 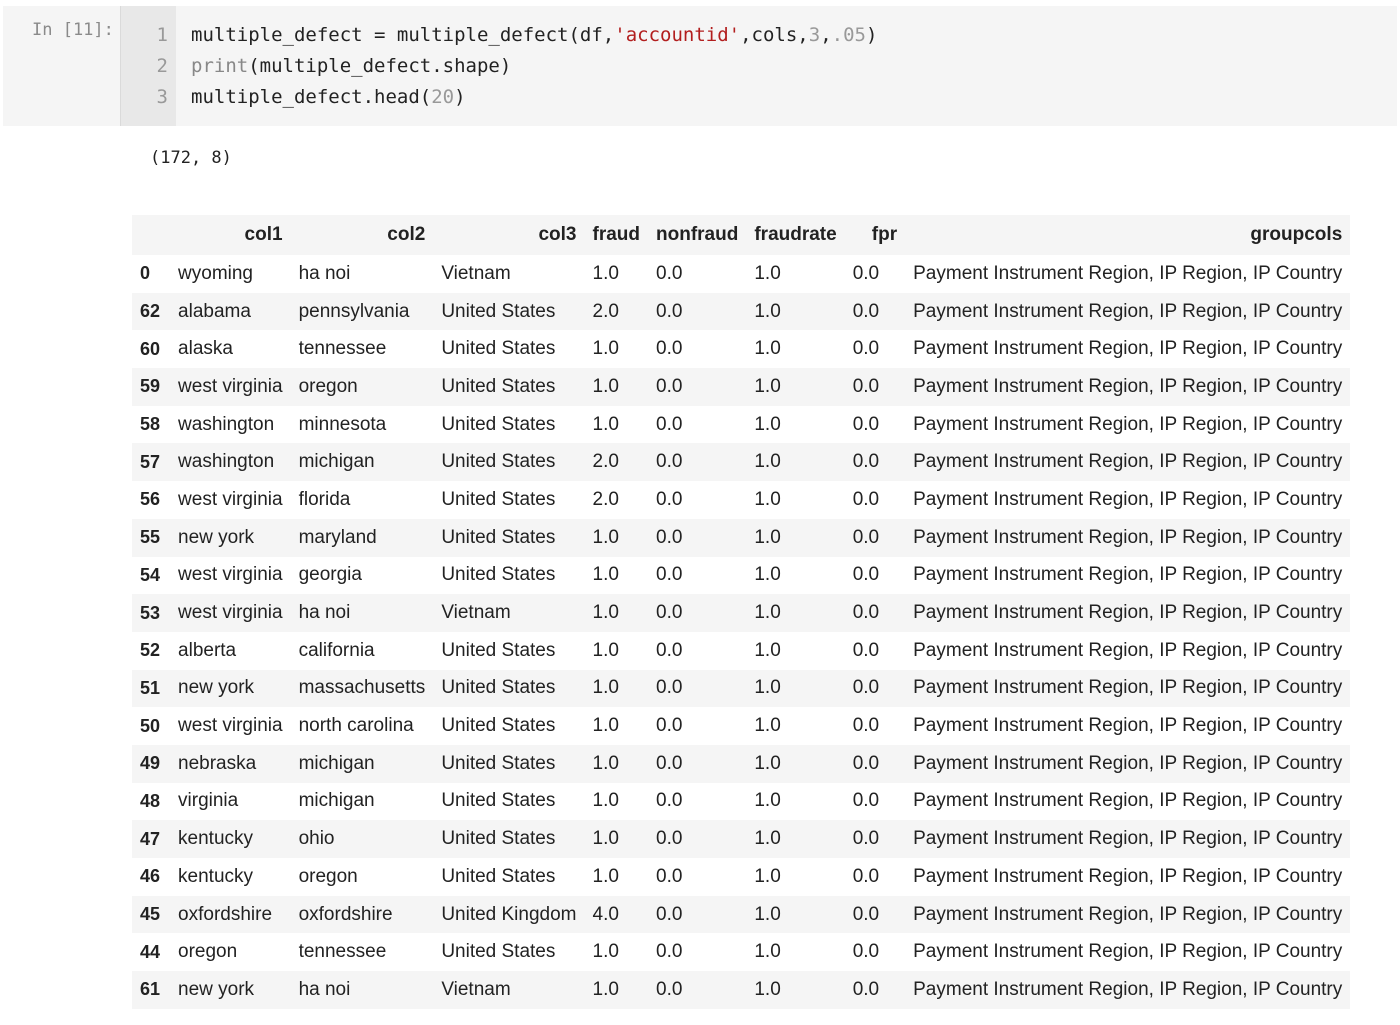 I want to click on table-cell-col1: oxfordshire, so click(x=225, y=914).